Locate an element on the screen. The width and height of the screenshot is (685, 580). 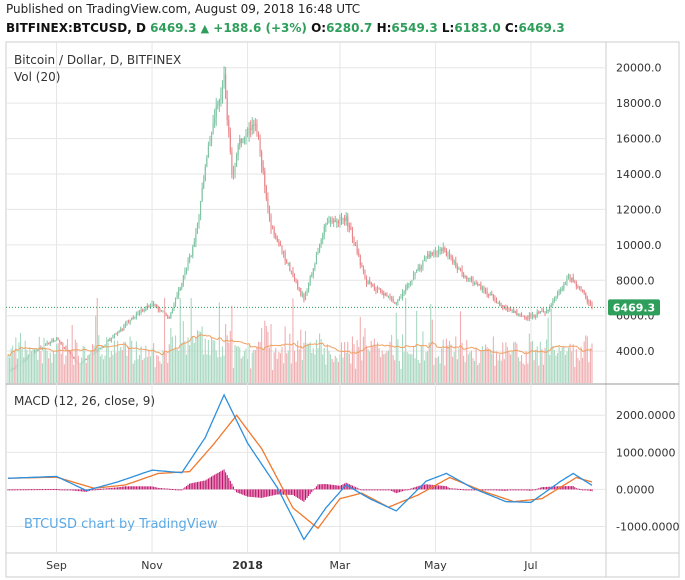
price-tick-label: 16000.0 is located at coordinates (639, 139).